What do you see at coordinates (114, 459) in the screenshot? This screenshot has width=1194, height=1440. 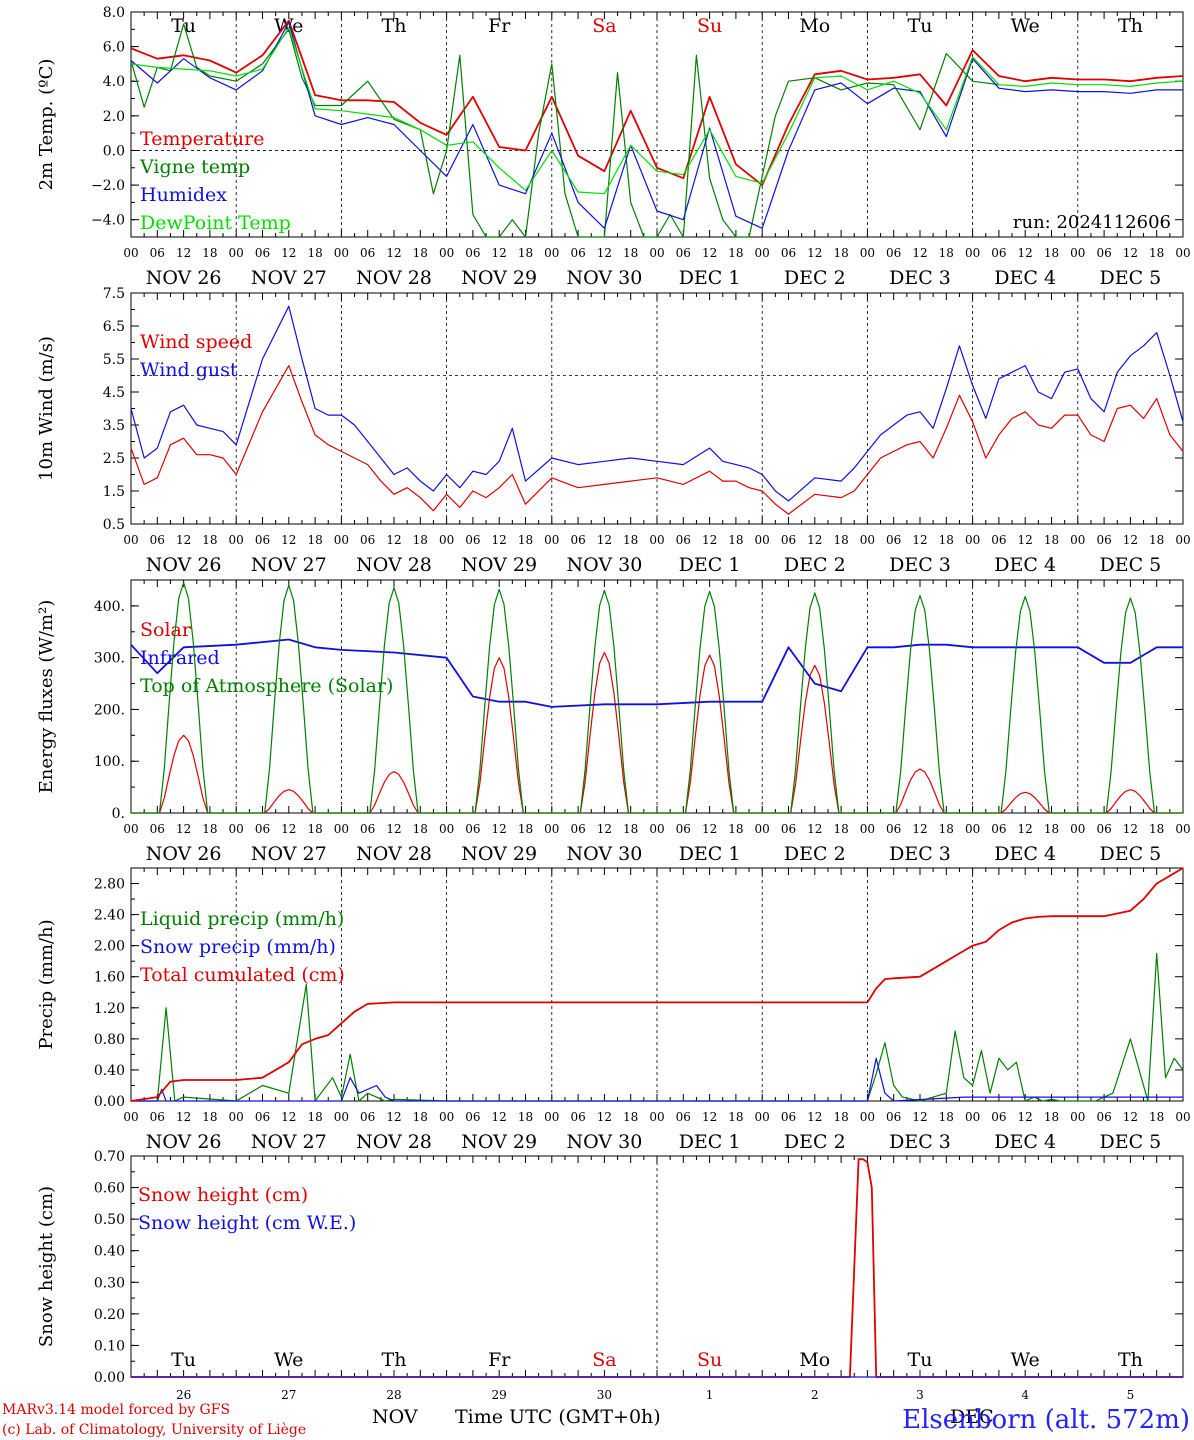 I see `y-tick-label: 2.5` at bounding box center [114, 459].